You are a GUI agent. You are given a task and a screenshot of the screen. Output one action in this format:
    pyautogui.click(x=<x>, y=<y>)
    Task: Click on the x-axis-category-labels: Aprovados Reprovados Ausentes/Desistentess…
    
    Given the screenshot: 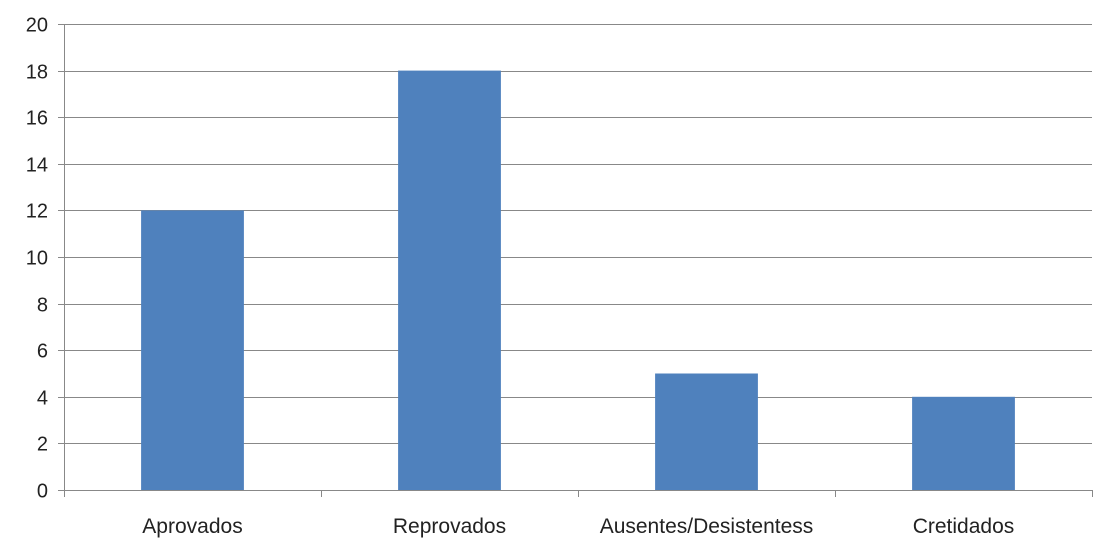 What is the action you would take?
    pyautogui.click(x=578, y=526)
    